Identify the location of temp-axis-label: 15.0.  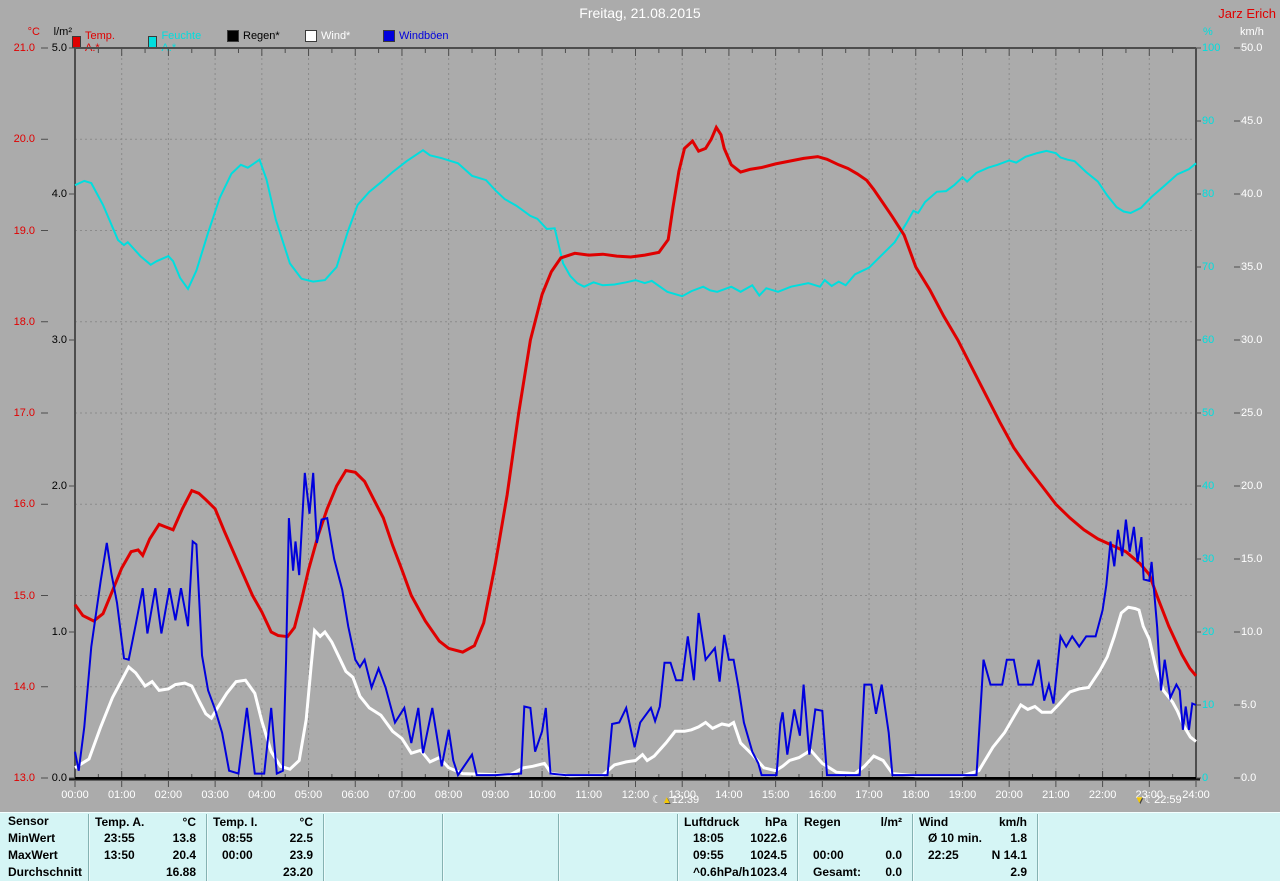
(24, 595).